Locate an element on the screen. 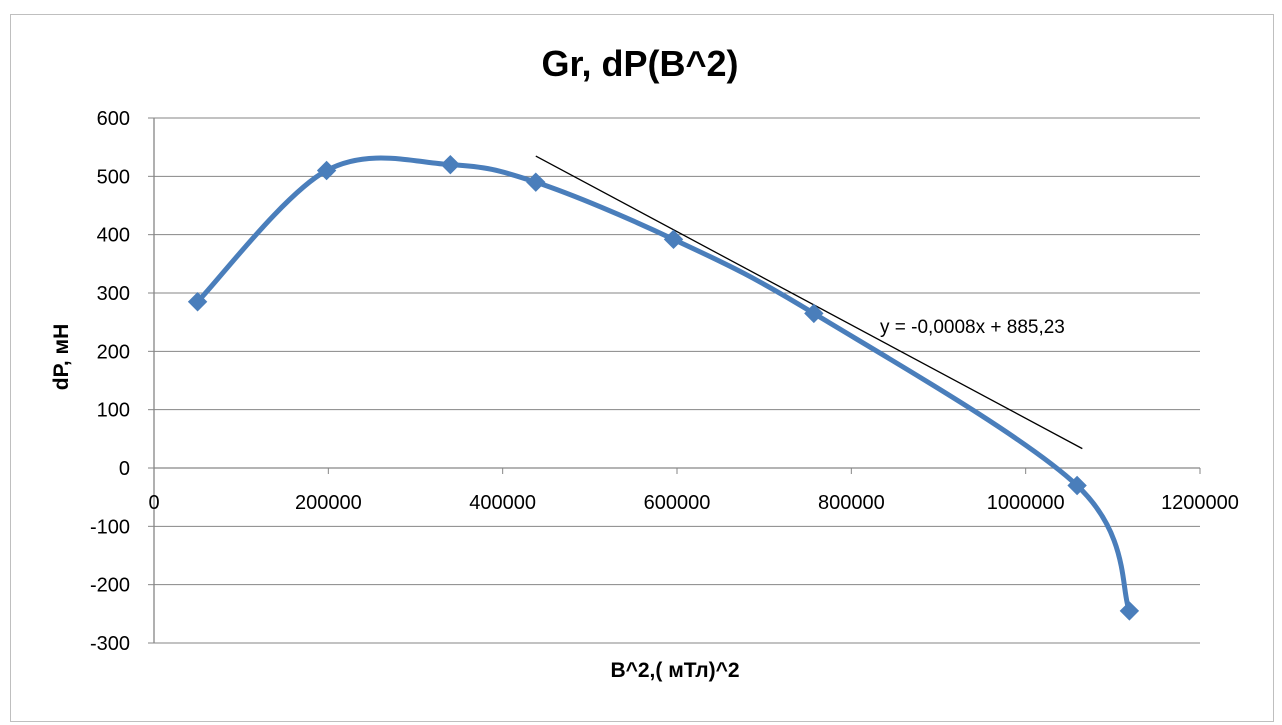 The width and height of the screenshot is (1282, 725). trendline-equation: y = -0,0008x + 885,23 is located at coordinates (972, 327).